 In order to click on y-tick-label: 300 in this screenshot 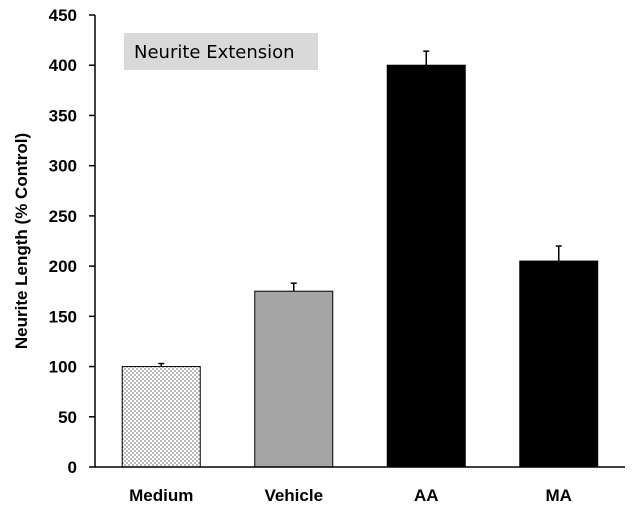, I will do `click(63, 166)`.